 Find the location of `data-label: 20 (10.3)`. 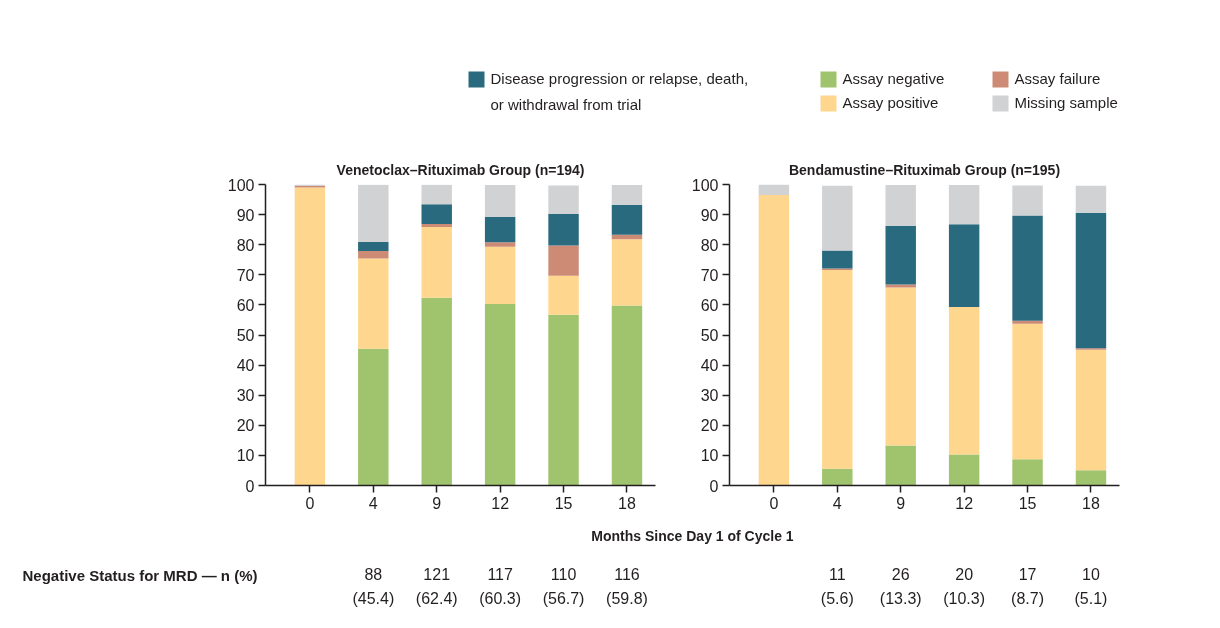

data-label: 20 (10.3) is located at coordinates (964, 586).